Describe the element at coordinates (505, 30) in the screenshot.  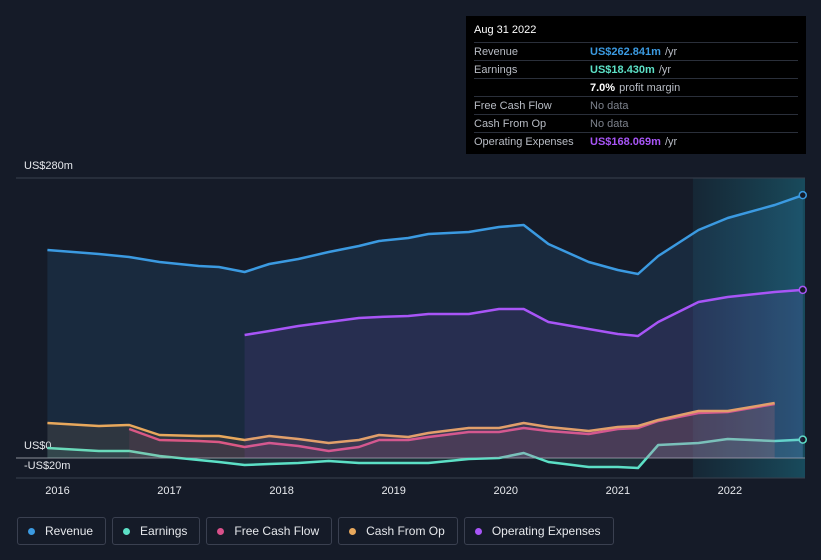
I see `tooltip-date: Aug 31 2022` at that location.